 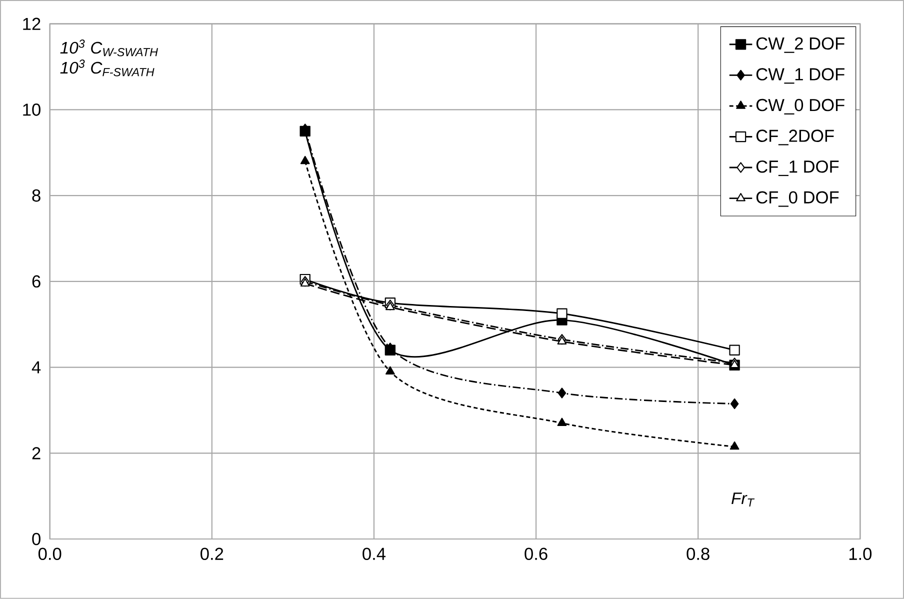 What do you see at coordinates (536, 554) in the screenshot?
I see `x-tick-label: 0.6` at bounding box center [536, 554].